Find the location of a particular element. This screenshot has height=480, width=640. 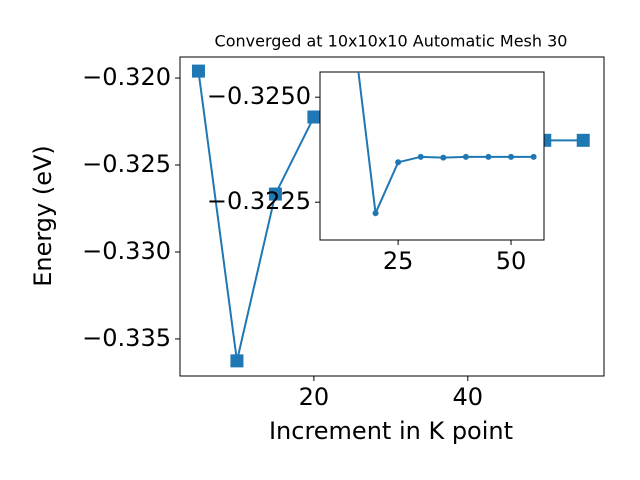

x-tick-label: 50 is located at coordinates (511, 261).